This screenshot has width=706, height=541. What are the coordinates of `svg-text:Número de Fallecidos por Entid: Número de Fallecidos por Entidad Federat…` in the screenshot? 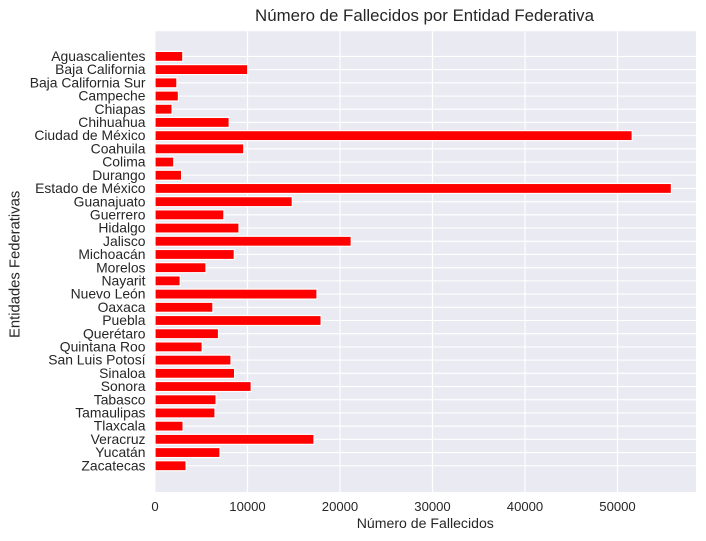 It's located at (425, 15).